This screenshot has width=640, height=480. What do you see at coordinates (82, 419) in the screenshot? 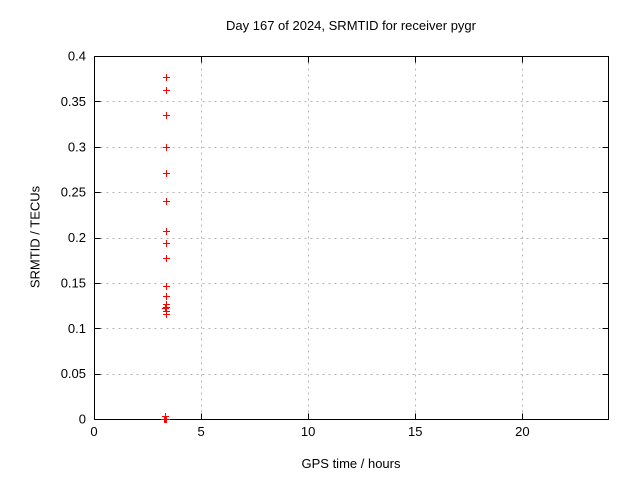
I see `y-tick-label: 0` at bounding box center [82, 419].